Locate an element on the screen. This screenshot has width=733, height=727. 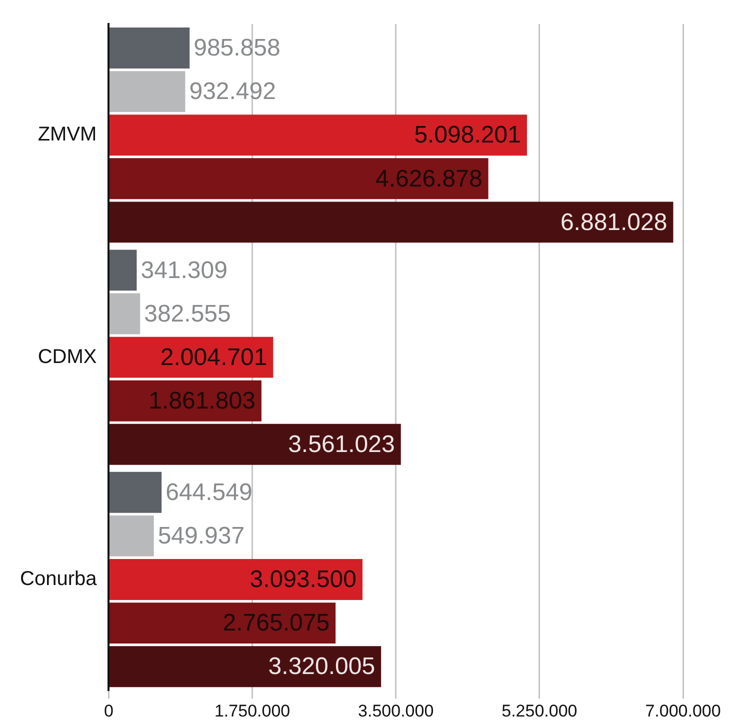
y-tick-label: CDMX is located at coordinates (67, 357).